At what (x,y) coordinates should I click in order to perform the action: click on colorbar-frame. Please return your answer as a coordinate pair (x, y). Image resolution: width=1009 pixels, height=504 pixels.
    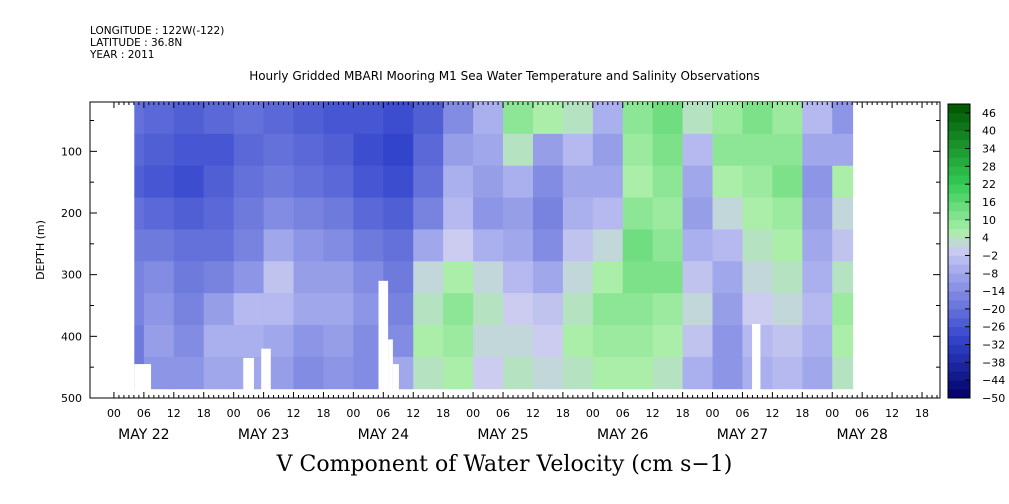
    Looking at the image, I should click on (959, 251).